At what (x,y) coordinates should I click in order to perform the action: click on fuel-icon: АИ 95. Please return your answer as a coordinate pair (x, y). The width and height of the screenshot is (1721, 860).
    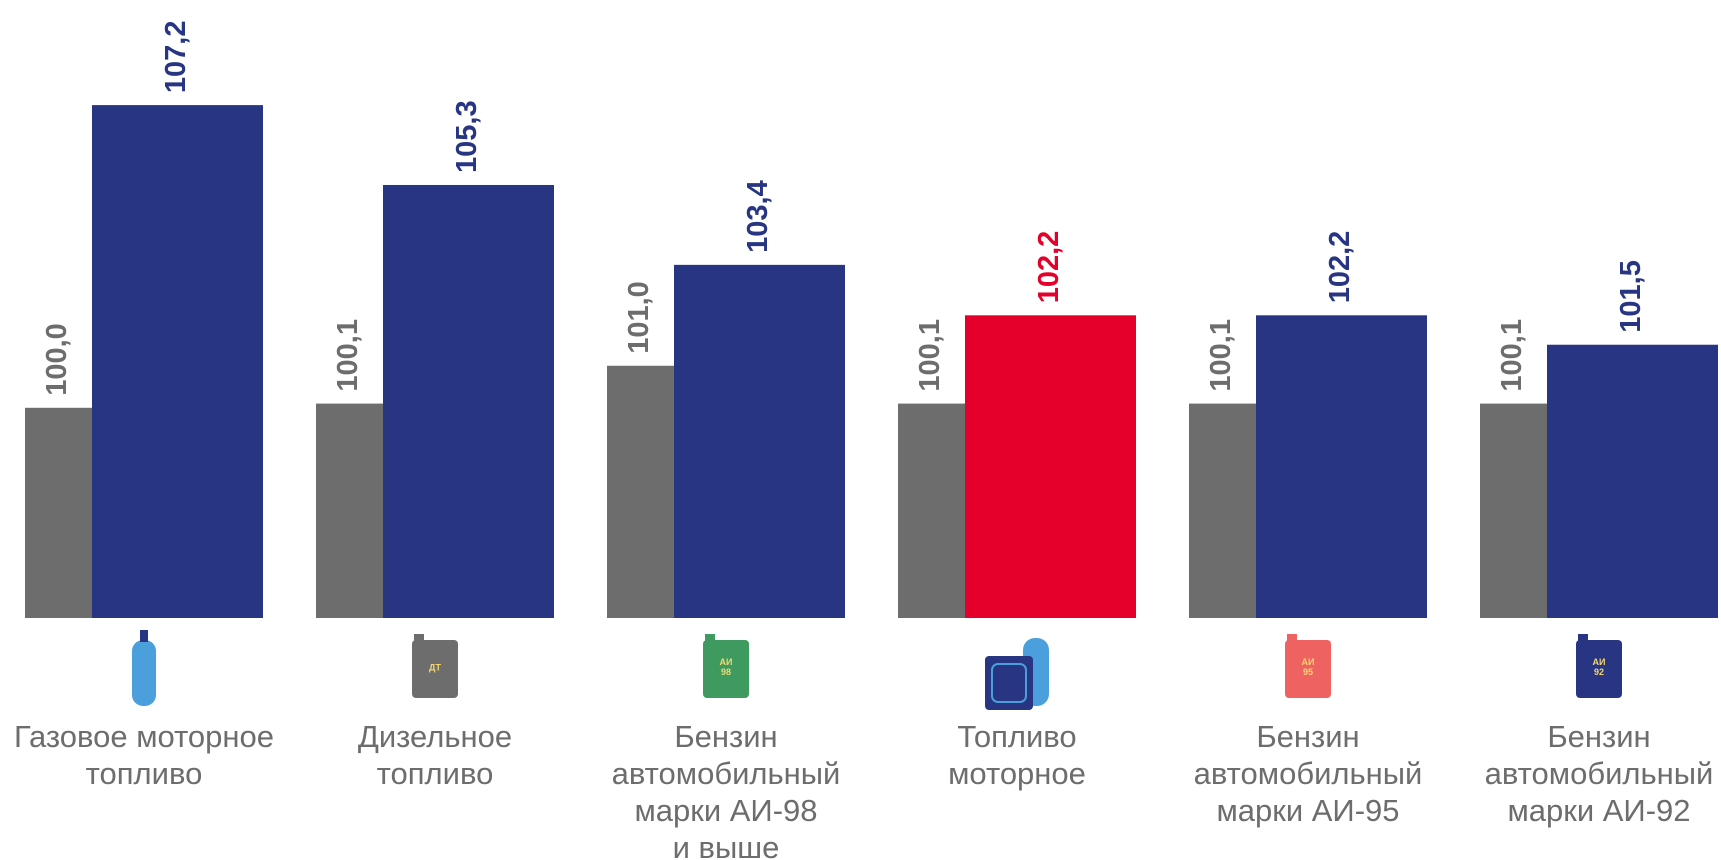
    Looking at the image, I should click on (1308, 666).